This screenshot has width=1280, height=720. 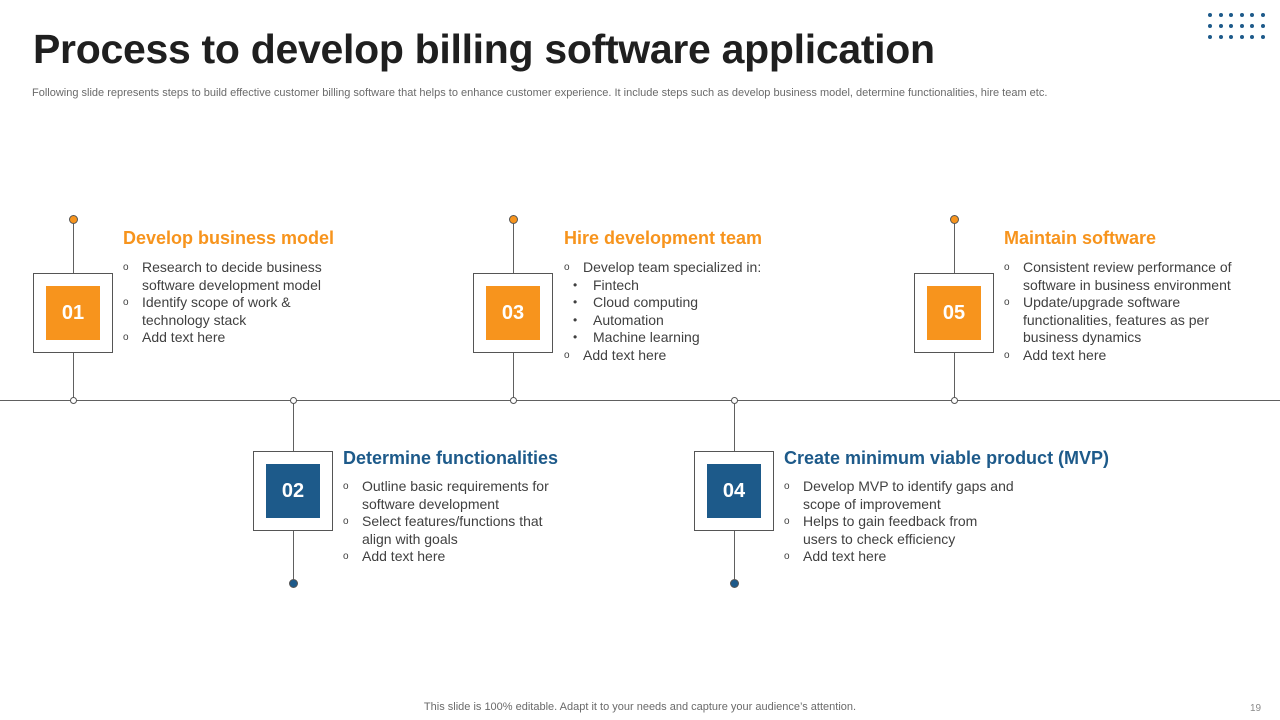 I want to click on list-item-text: Automation, so click(x=628, y=319).